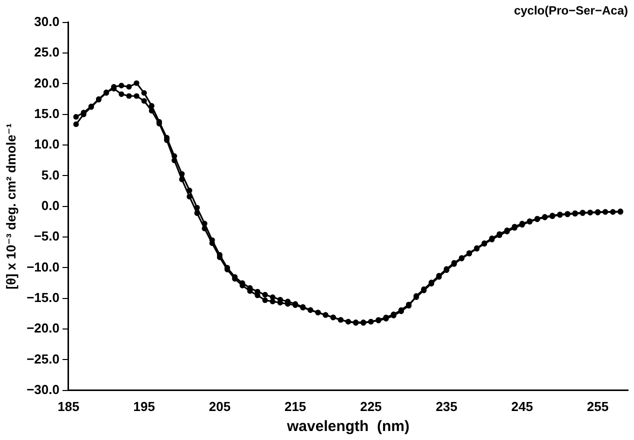 This screenshot has width=634, height=440. Describe the element at coordinates (47, 236) in the screenshot. I see `y-tick-label: −5.0` at that location.